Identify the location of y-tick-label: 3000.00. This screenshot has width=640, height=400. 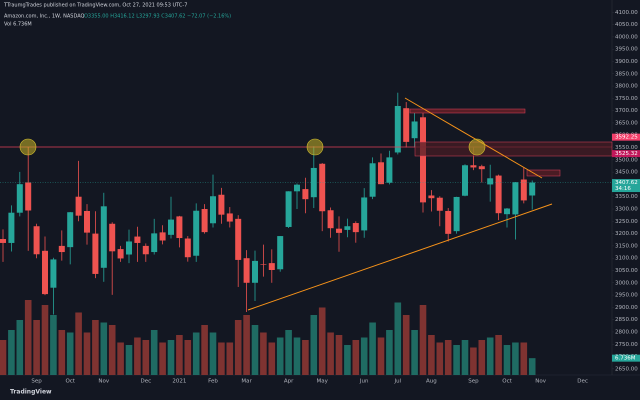
(626, 283).